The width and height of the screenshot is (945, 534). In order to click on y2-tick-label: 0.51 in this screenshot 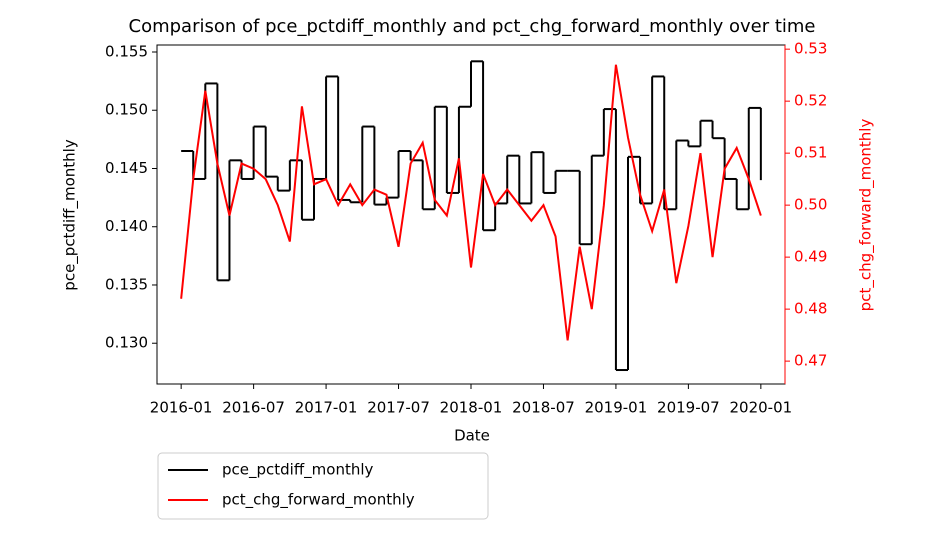, I will do `click(810, 153)`.